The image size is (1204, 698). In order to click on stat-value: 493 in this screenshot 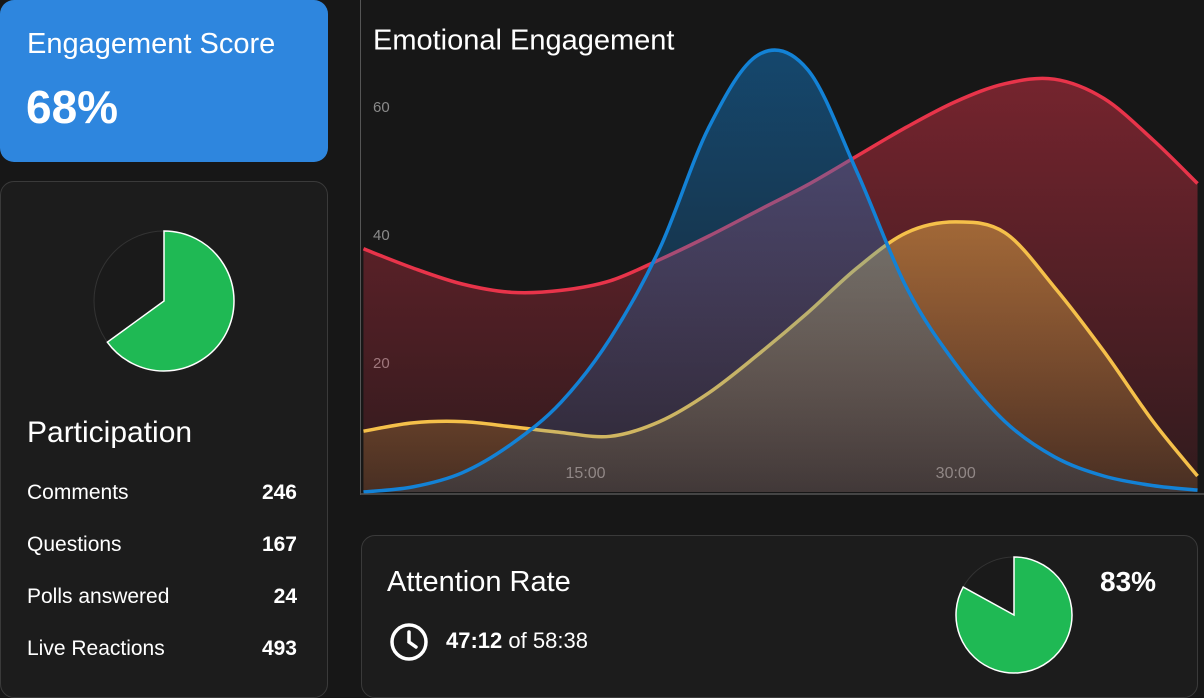, I will do `click(279, 648)`.